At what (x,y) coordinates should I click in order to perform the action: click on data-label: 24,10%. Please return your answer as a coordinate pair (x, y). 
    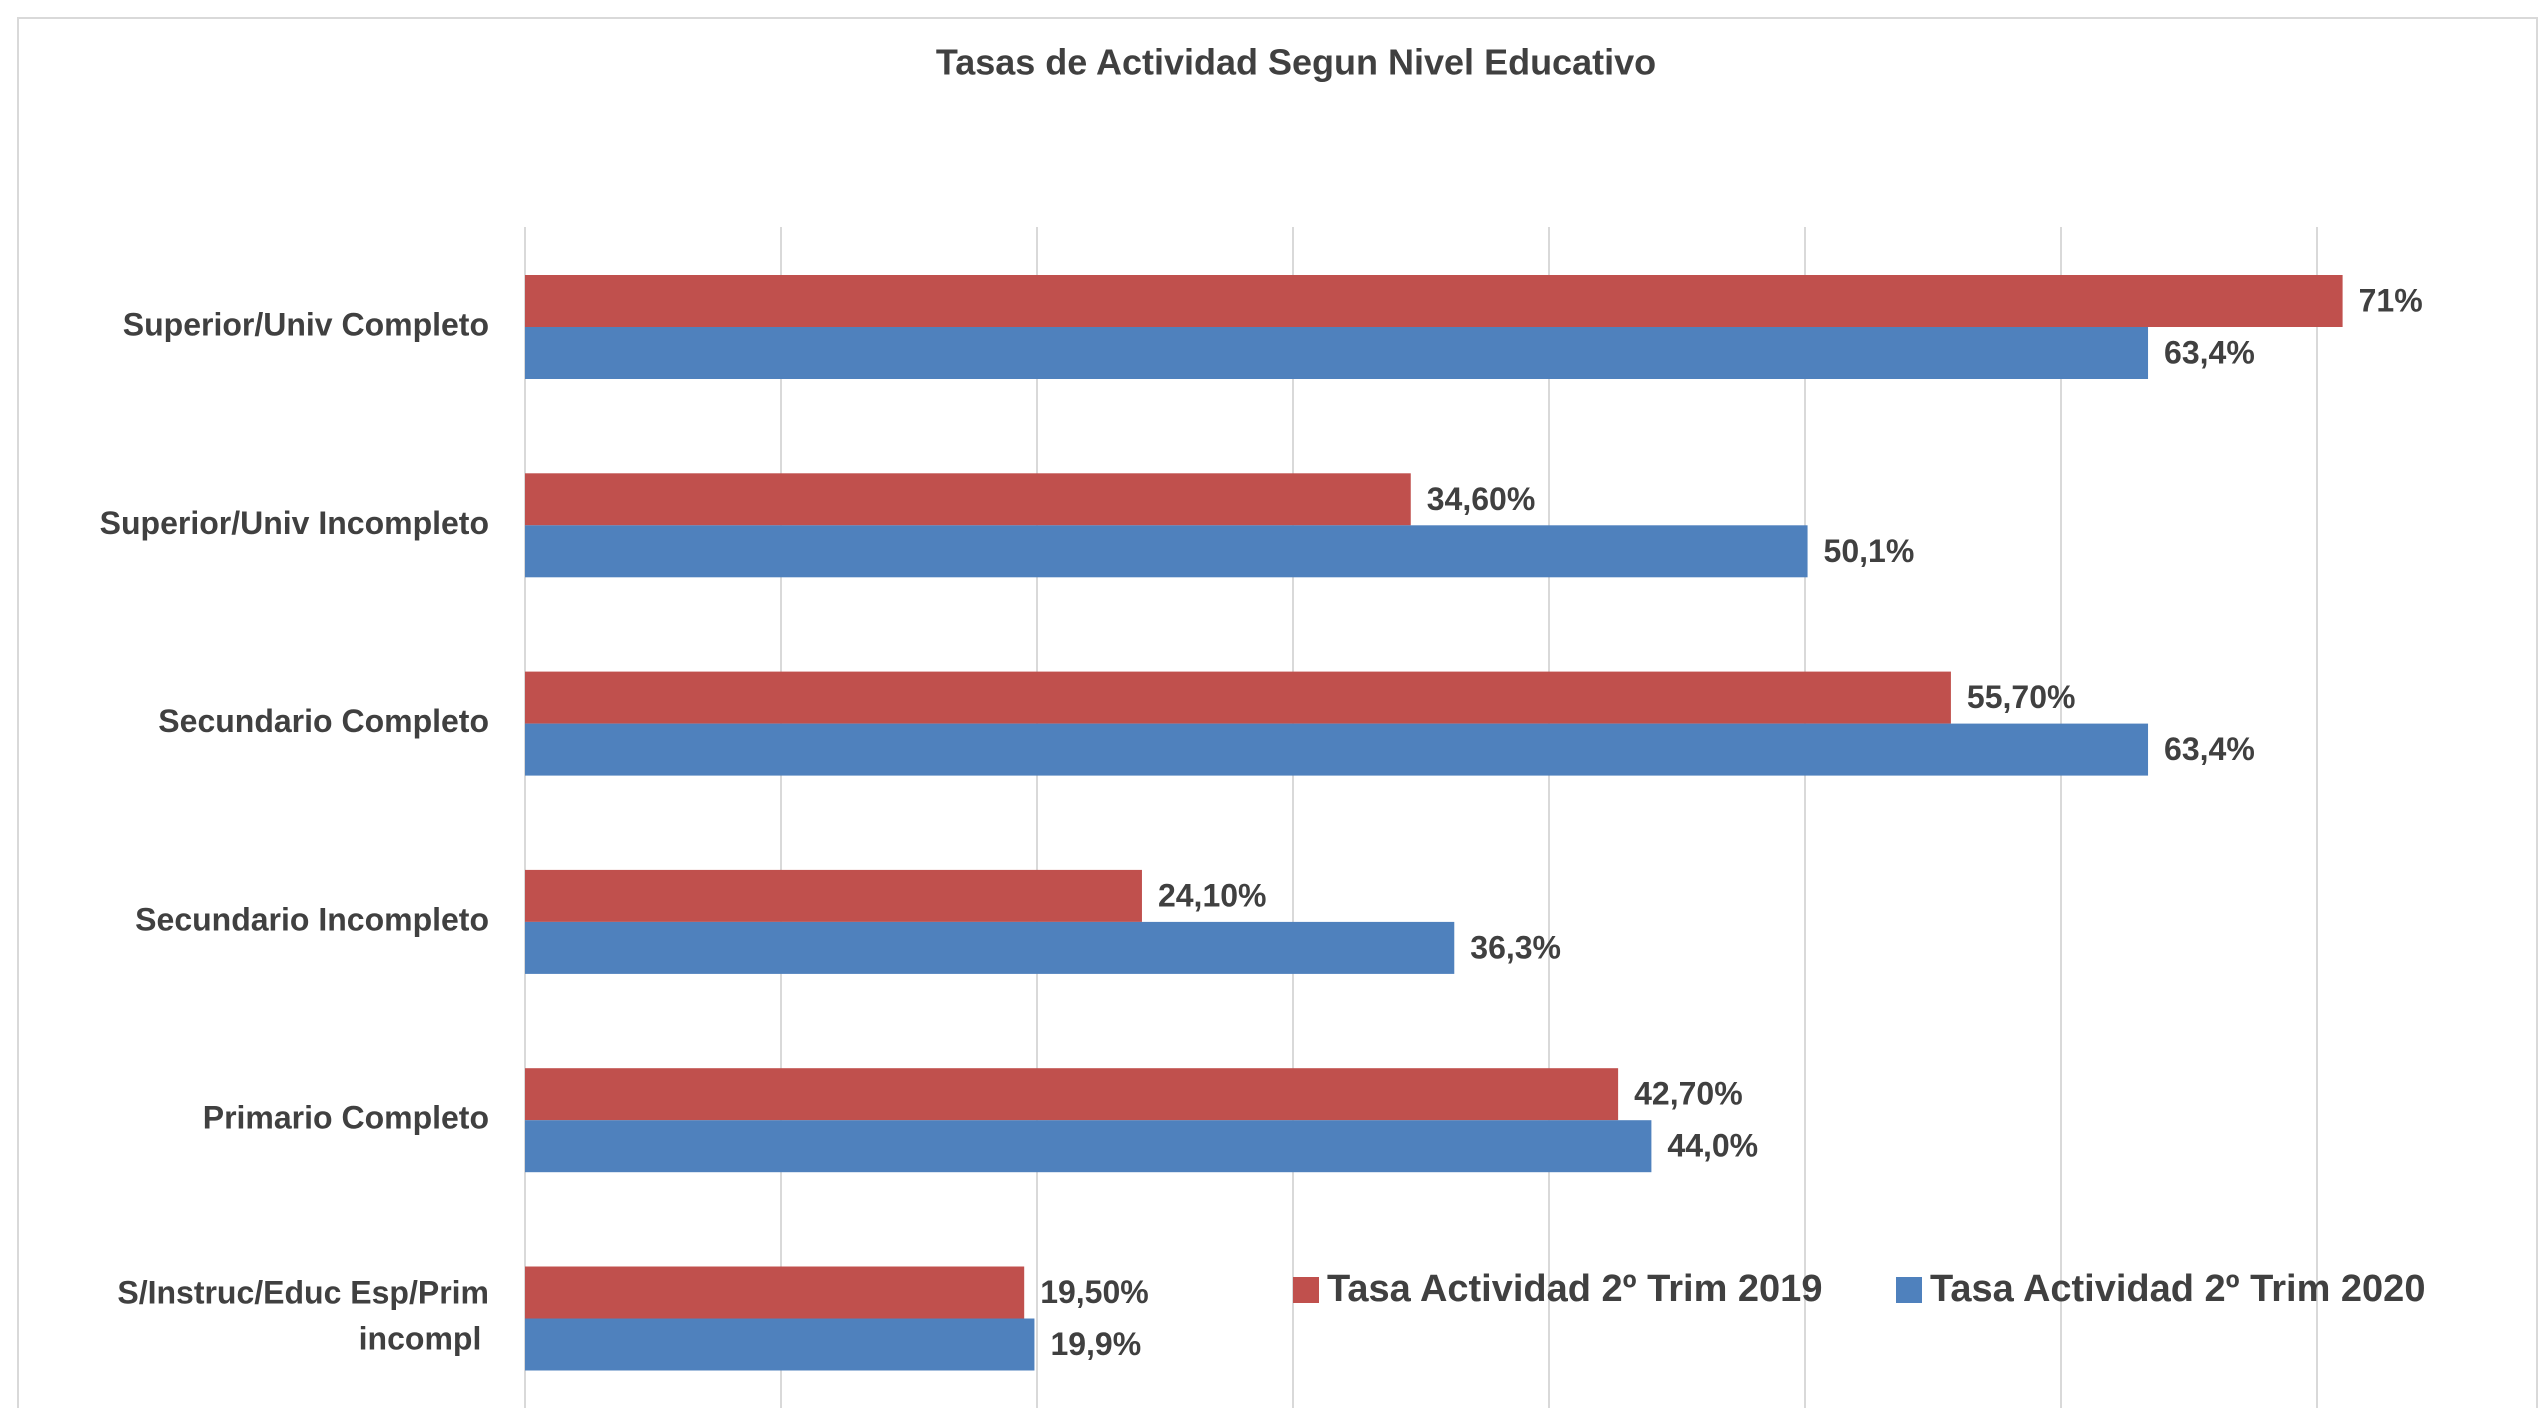
    Looking at the image, I should click on (1212, 895).